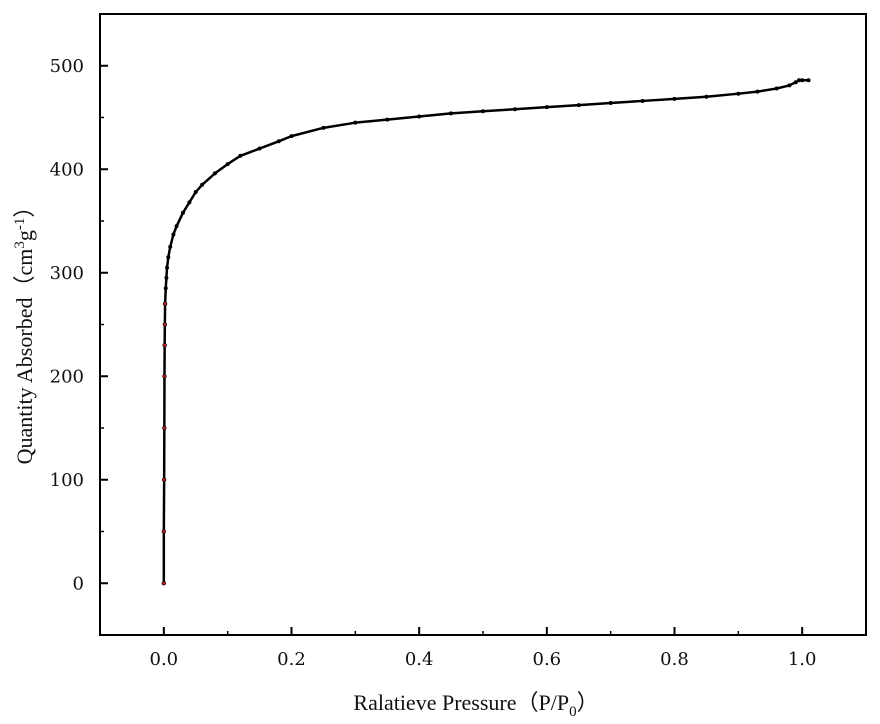 Image resolution: width=880 pixels, height=724 pixels. I want to click on y-tick-label: 300, so click(67, 273).